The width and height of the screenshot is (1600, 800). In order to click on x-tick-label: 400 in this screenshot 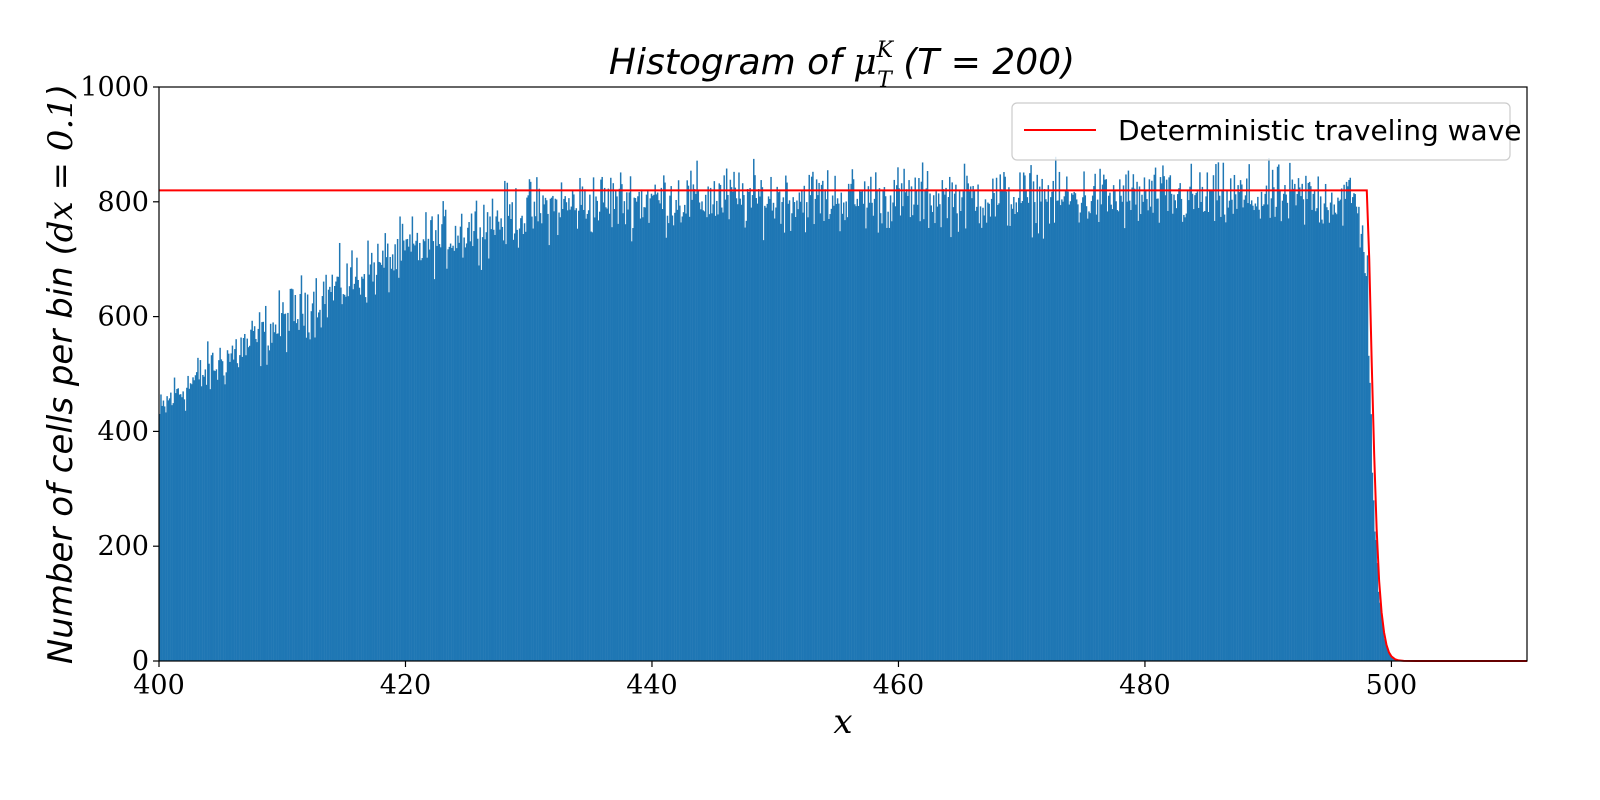, I will do `click(159, 685)`.